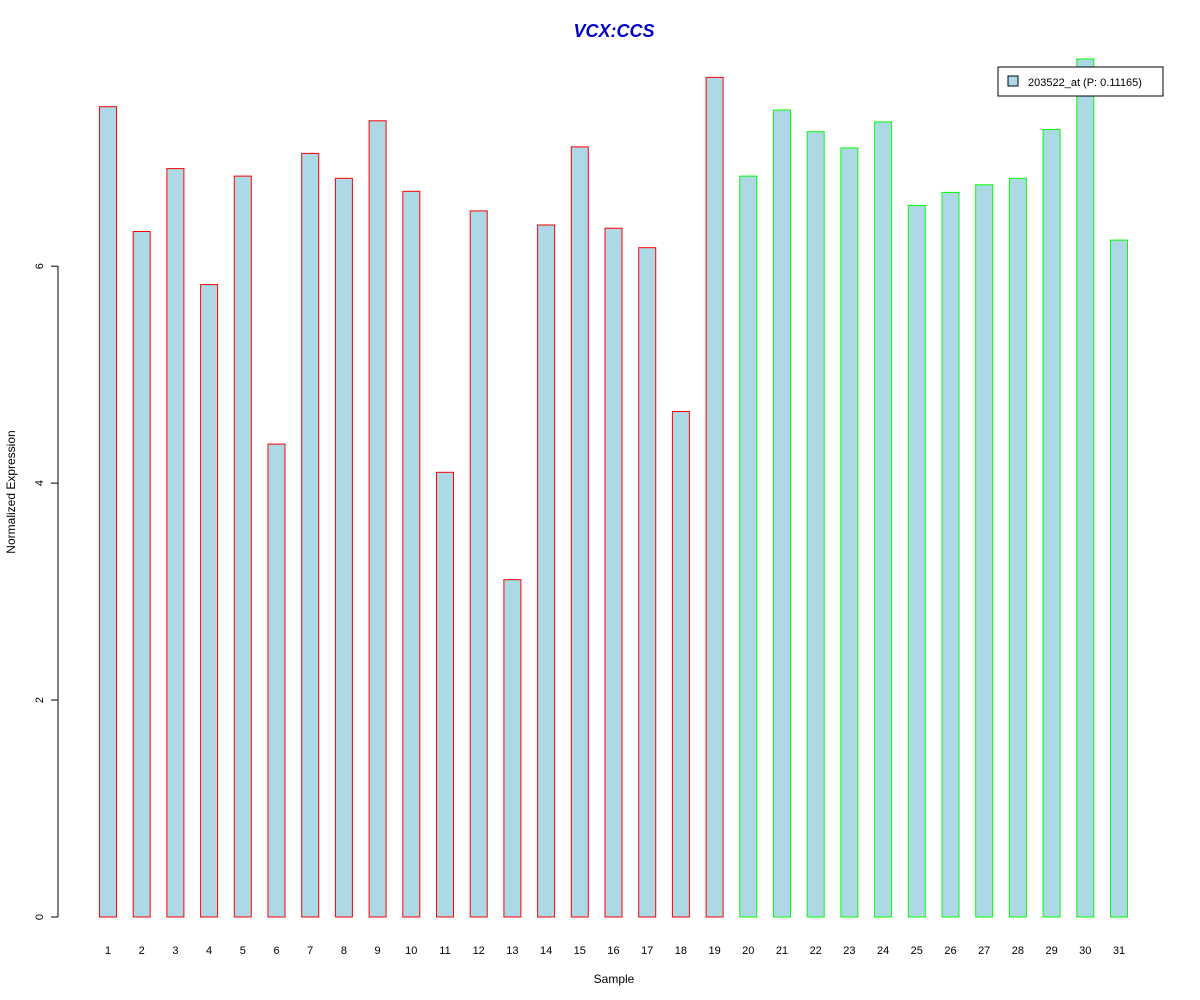  Describe the element at coordinates (142, 951) in the screenshot. I see `x-tick-label: 2` at that location.